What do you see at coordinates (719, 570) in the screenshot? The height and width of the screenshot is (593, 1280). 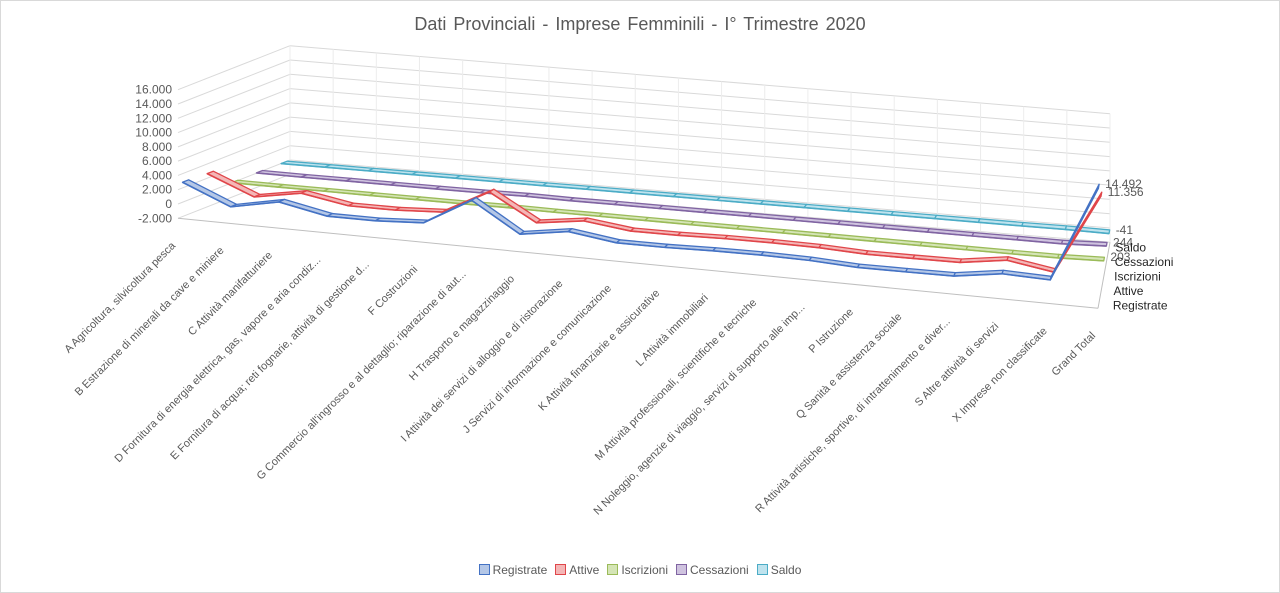 I see `legend-label: Cessazioni` at bounding box center [719, 570].